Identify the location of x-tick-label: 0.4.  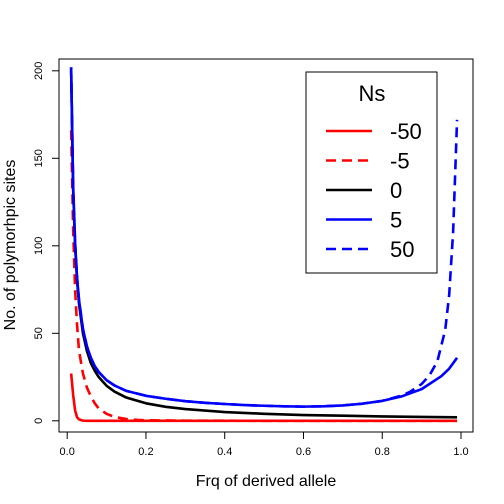
(224, 452).